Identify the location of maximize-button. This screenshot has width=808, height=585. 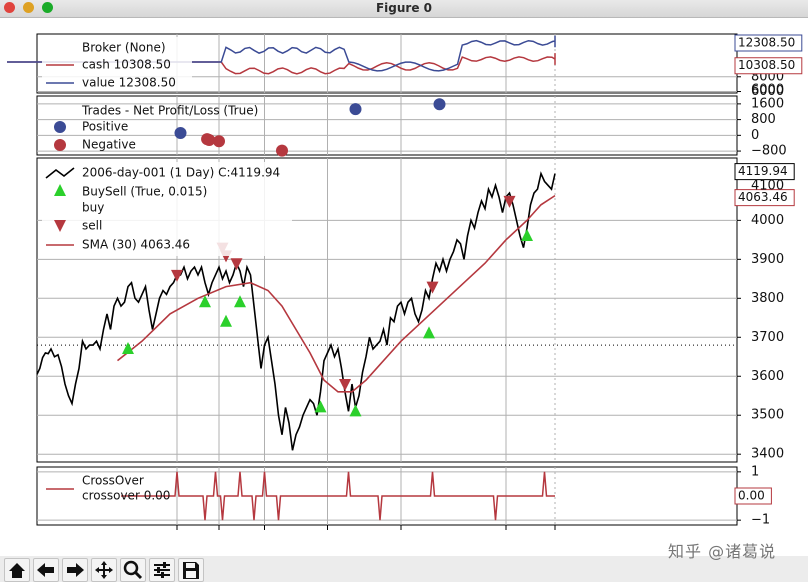
(47, 7).